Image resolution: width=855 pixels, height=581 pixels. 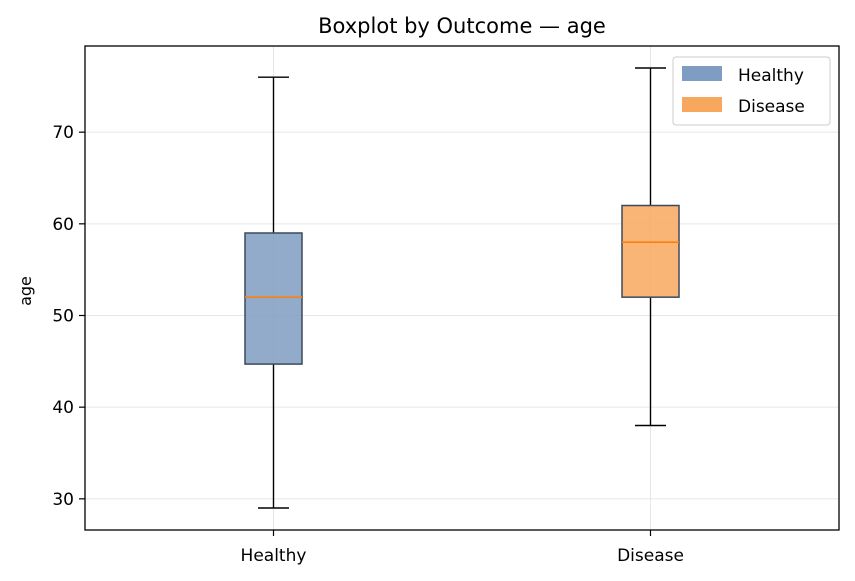 What do you see at coordinates (771, 107) in the screenshot?
I see `legend-label: Disease` at bounding box center [771, 107].